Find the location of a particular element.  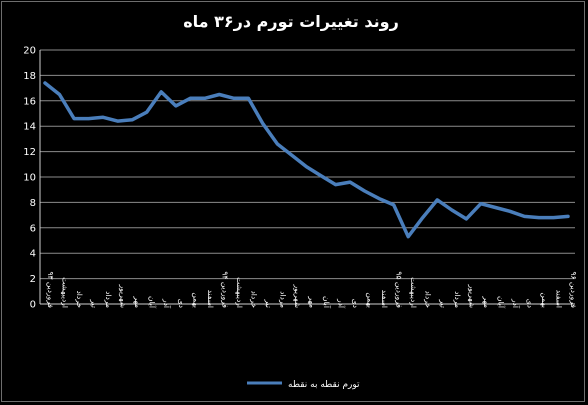

y-axis-tick-labels: 0 2 4 6 8 10 12 14 16 18 20 is located at coordinates (29, 178).